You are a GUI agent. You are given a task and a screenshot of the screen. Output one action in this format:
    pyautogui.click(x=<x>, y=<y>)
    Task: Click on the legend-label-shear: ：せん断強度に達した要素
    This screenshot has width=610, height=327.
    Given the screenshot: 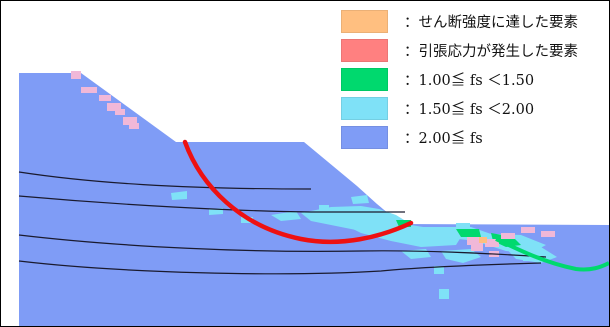 What is the action you would take?
    pyautogui.click(x=491, y=23)
    